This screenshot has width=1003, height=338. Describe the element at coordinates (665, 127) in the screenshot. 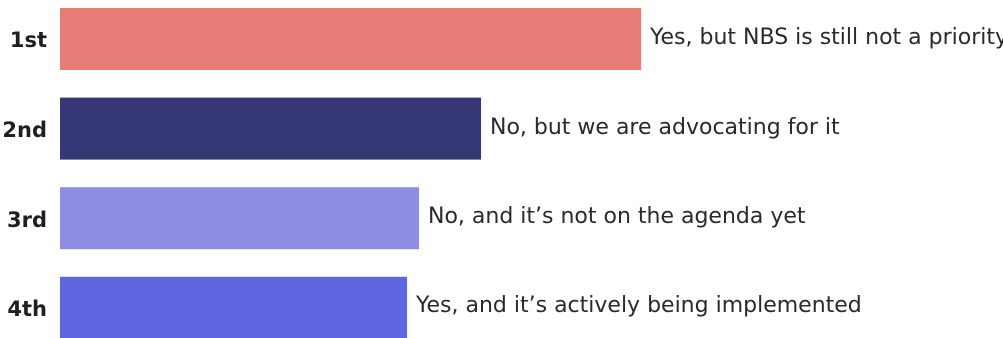

I see `bar-label-2nd: No, but we are advocating for it` at that location.